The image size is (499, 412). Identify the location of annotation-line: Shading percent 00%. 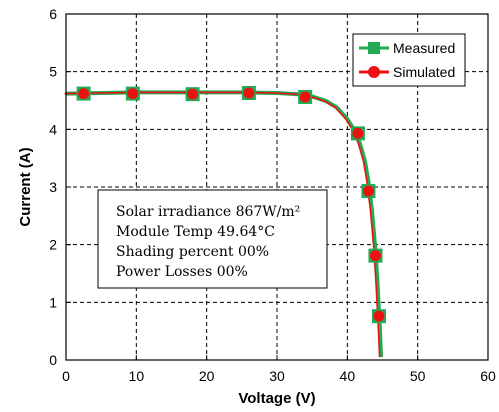
(192, 252).